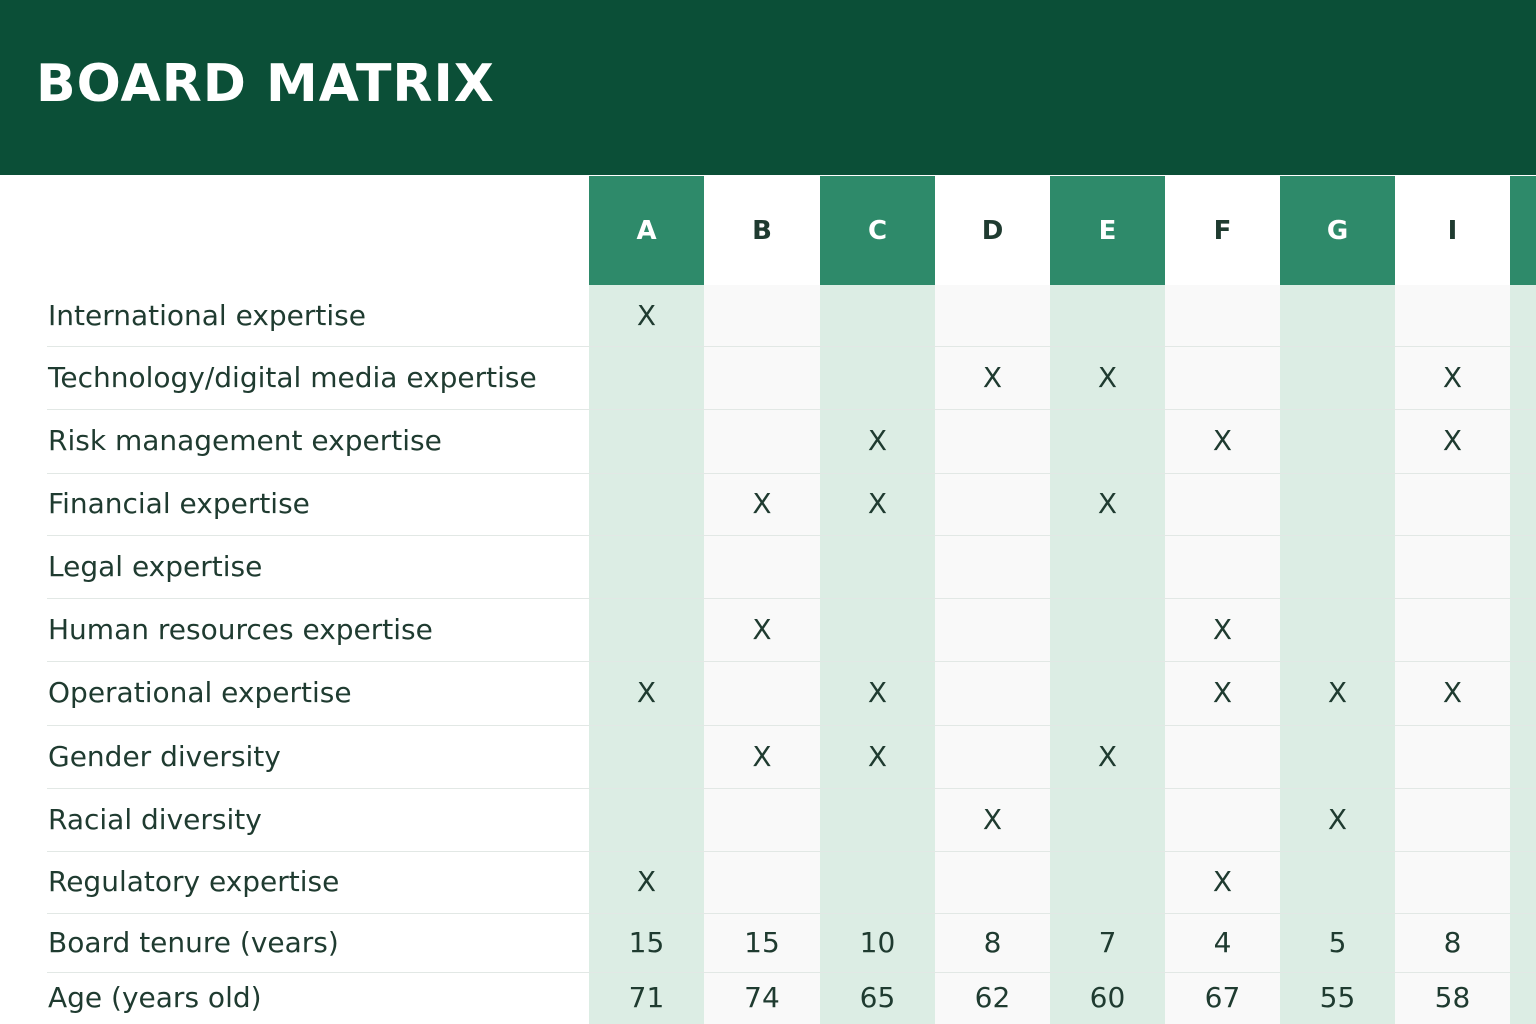 The width and height of the screenshot is (1536, 1024). I want to click on matrix-cell: 60, so click(1107, 997).